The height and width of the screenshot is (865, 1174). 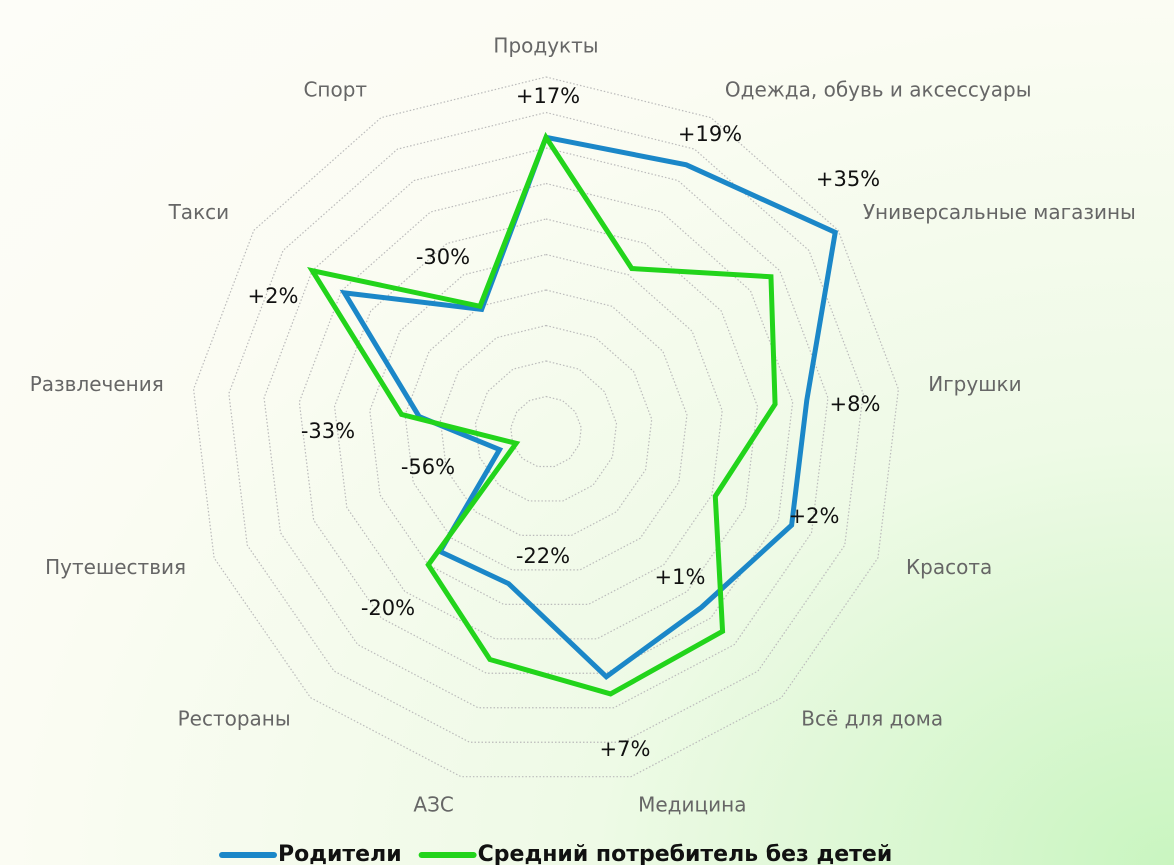 I want to click on legend-label: Родители, so click(x=340, y=853).